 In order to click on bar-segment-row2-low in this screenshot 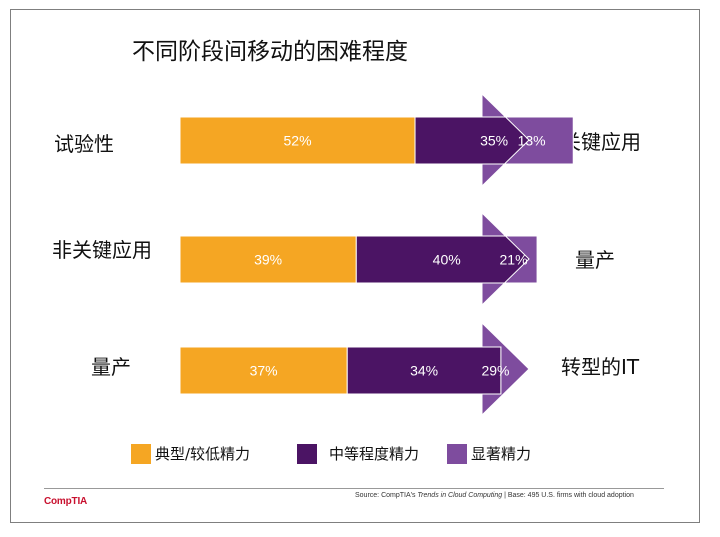, I will do `click(268, 259)`.